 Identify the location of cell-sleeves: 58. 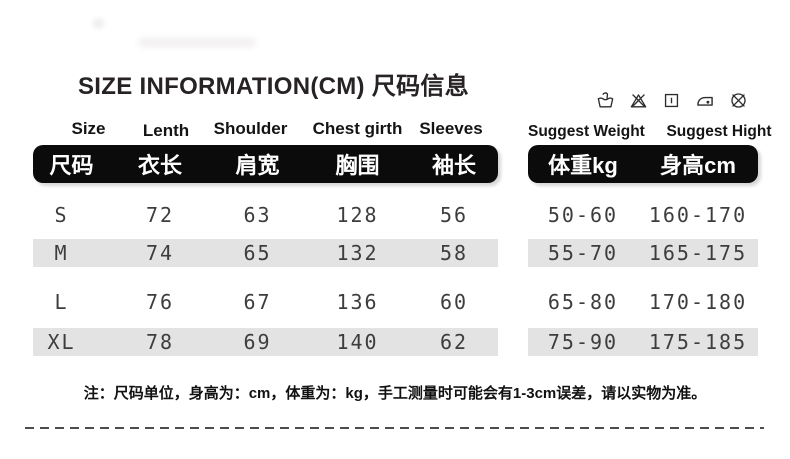
(454, 253).